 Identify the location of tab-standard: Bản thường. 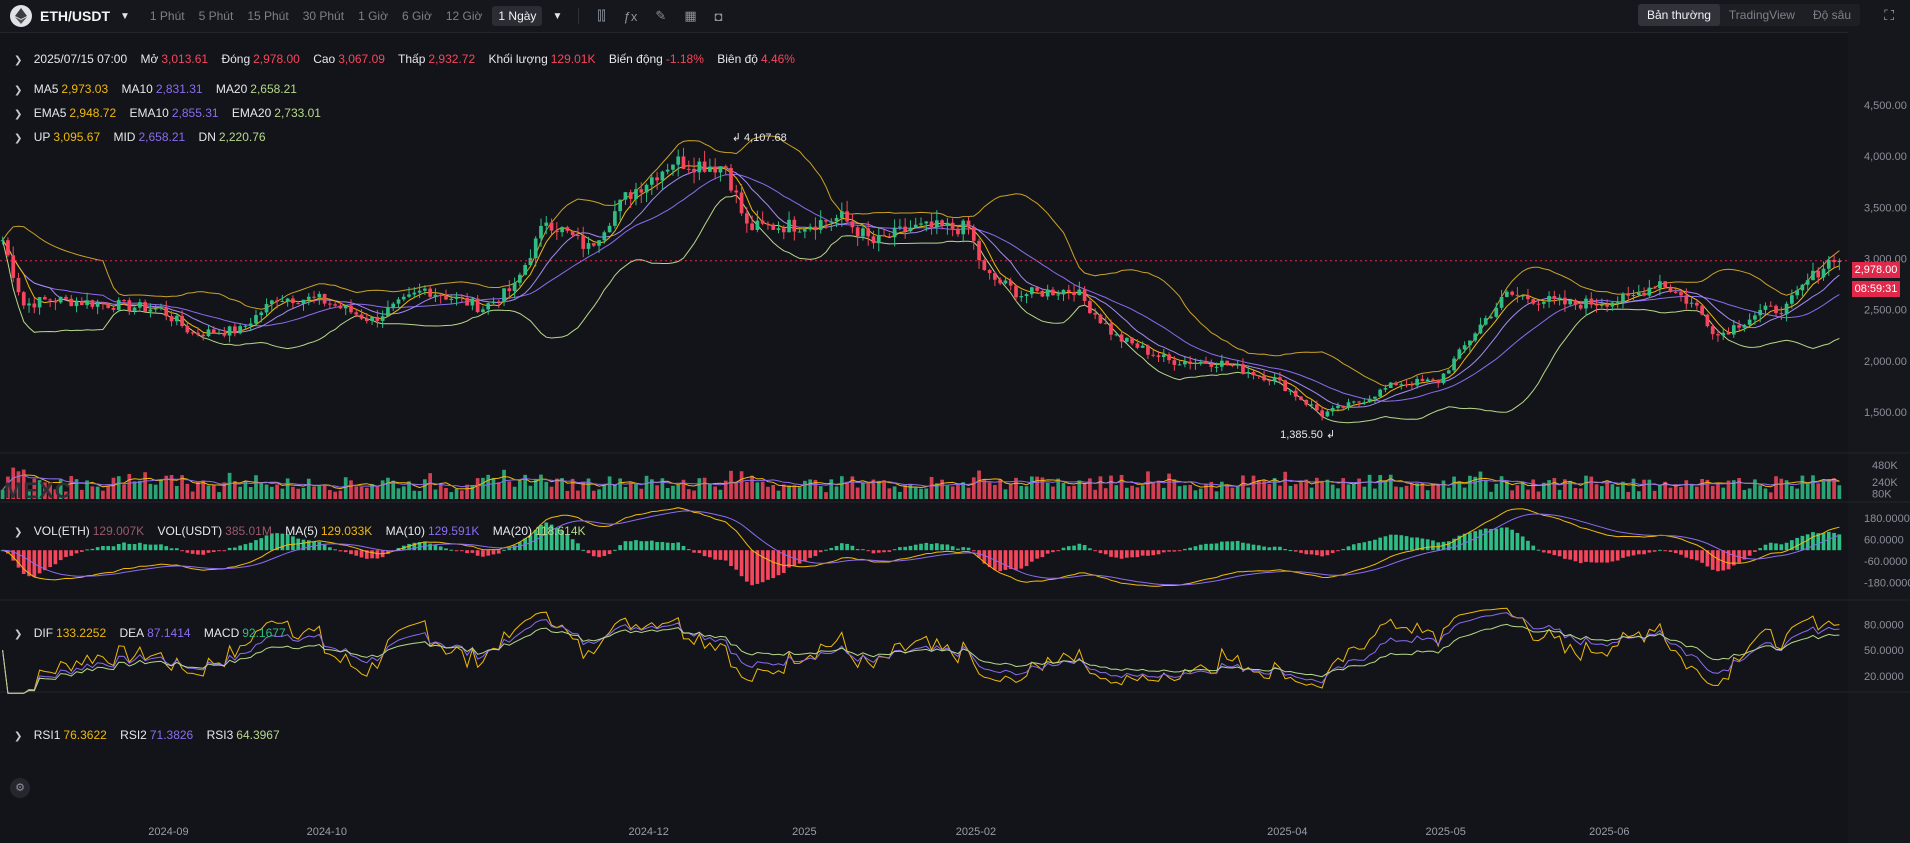
(1678, 15).